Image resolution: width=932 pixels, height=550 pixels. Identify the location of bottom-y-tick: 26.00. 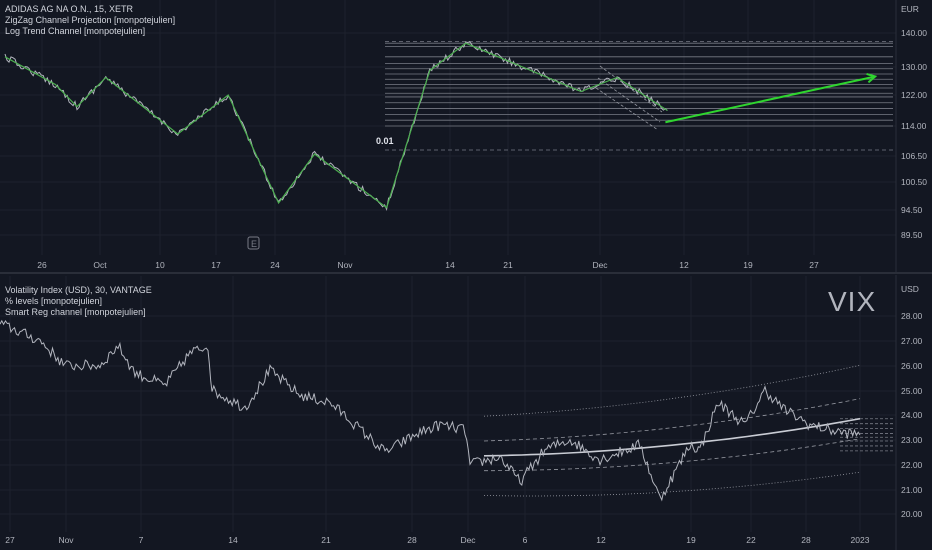
(912, 366).